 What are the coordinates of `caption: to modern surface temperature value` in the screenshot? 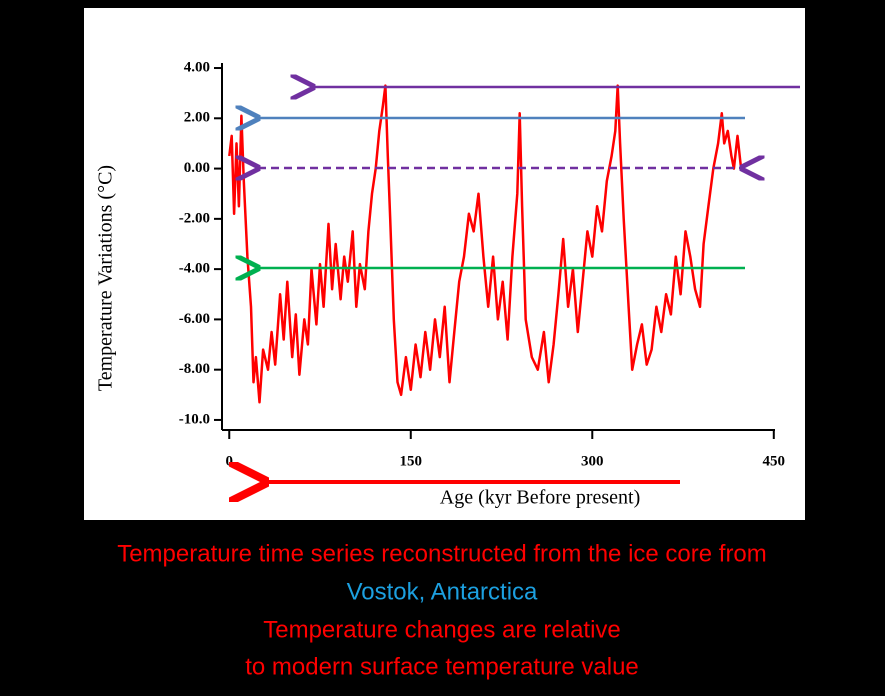 It's located at (442, 666).